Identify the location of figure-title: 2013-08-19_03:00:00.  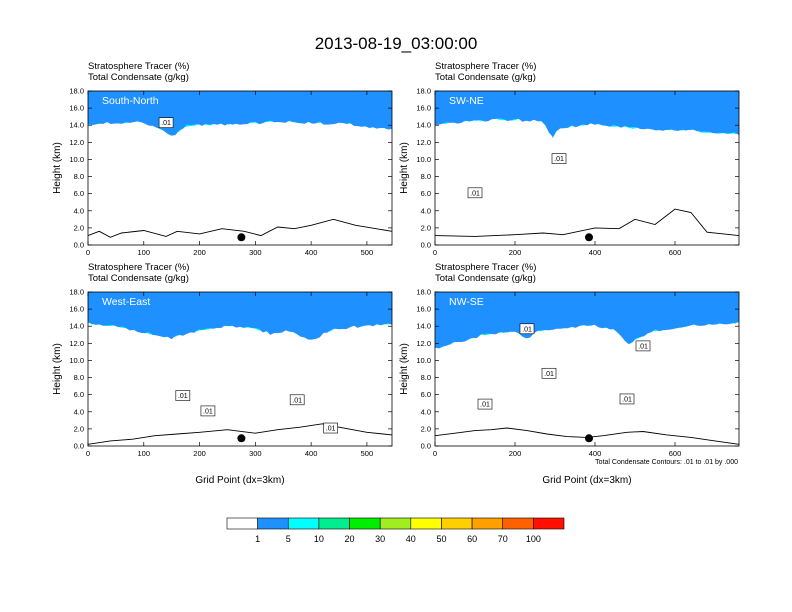
(396, 43).